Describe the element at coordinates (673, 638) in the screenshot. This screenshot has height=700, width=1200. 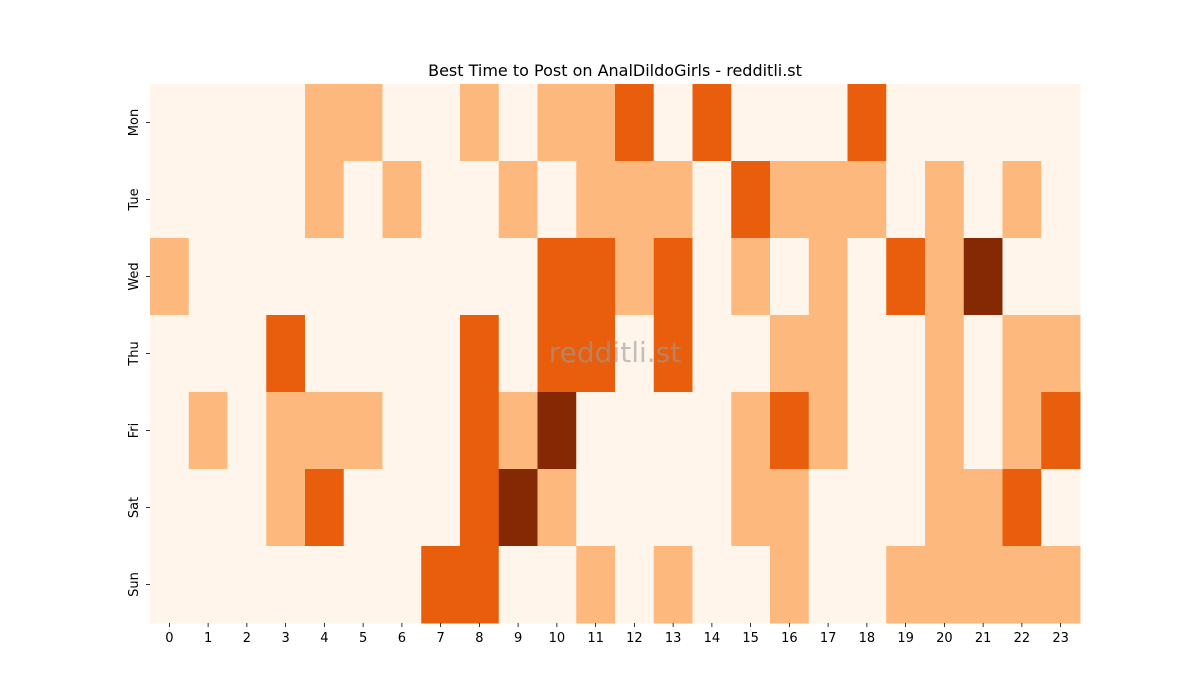
I see `x-tick-label: 13` at that location.